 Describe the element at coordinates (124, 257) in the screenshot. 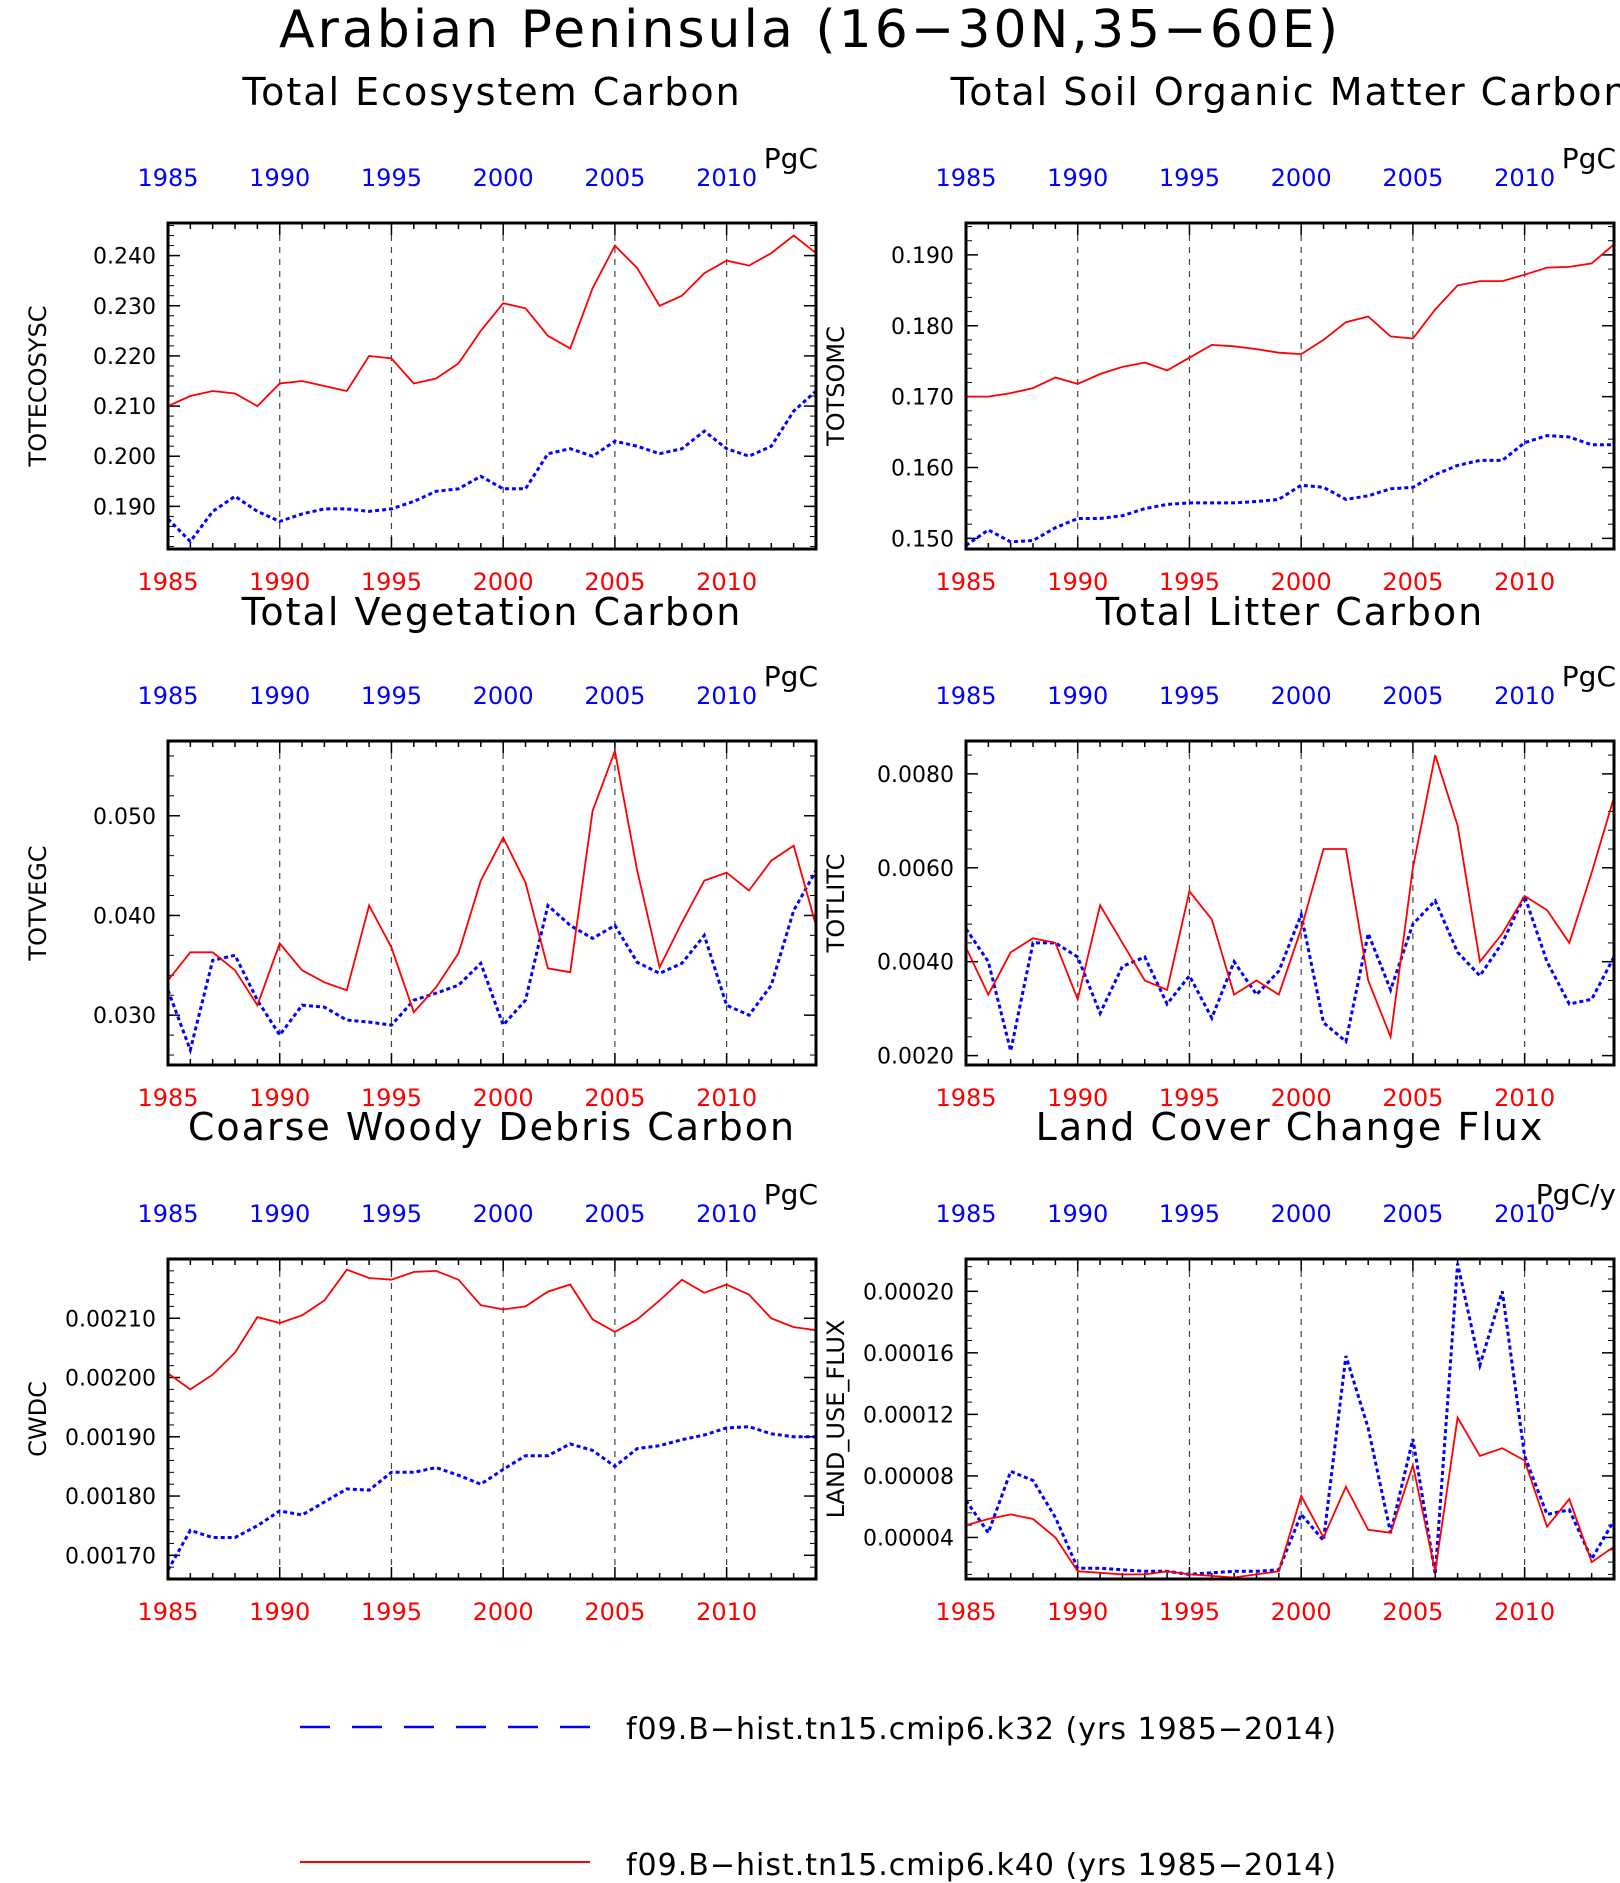

I see `y-tick-label: 0.240` at that location.